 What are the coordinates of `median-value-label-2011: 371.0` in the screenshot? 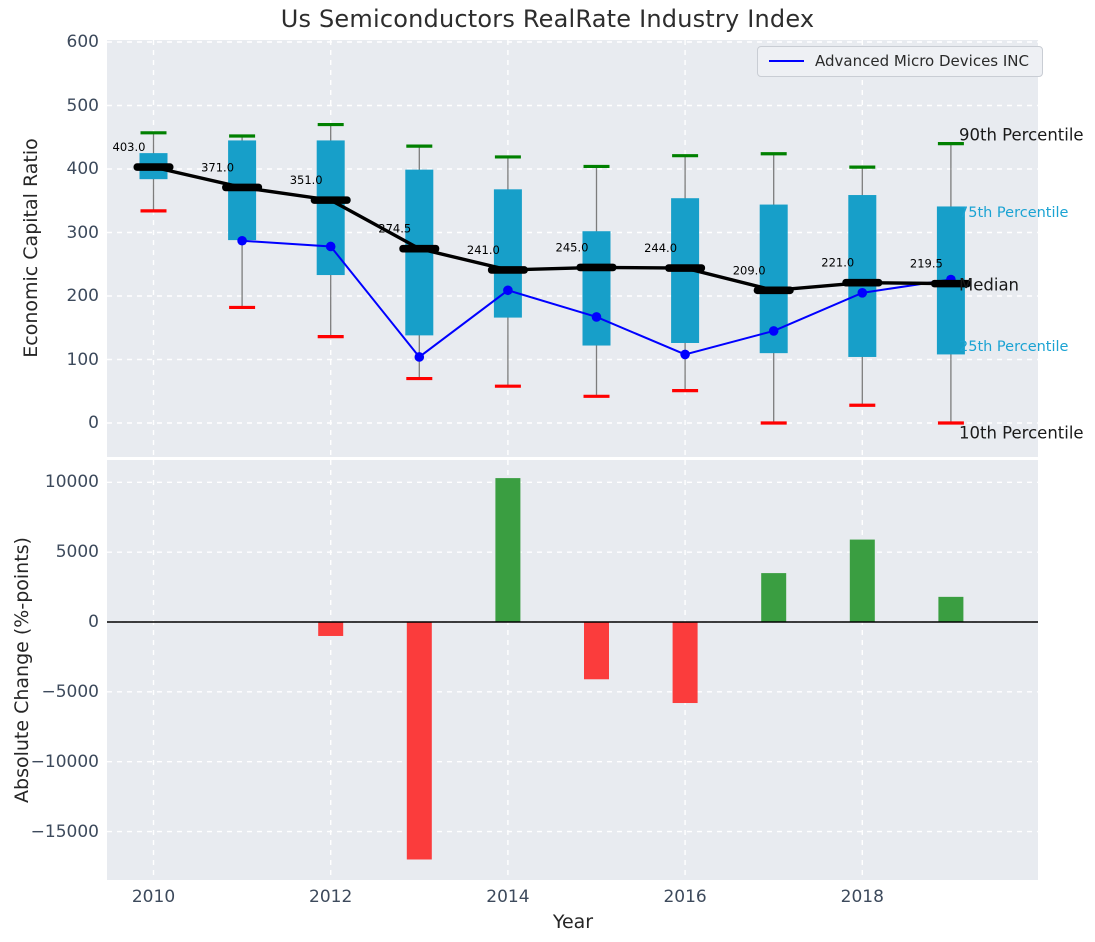 It's located at (217, 167).